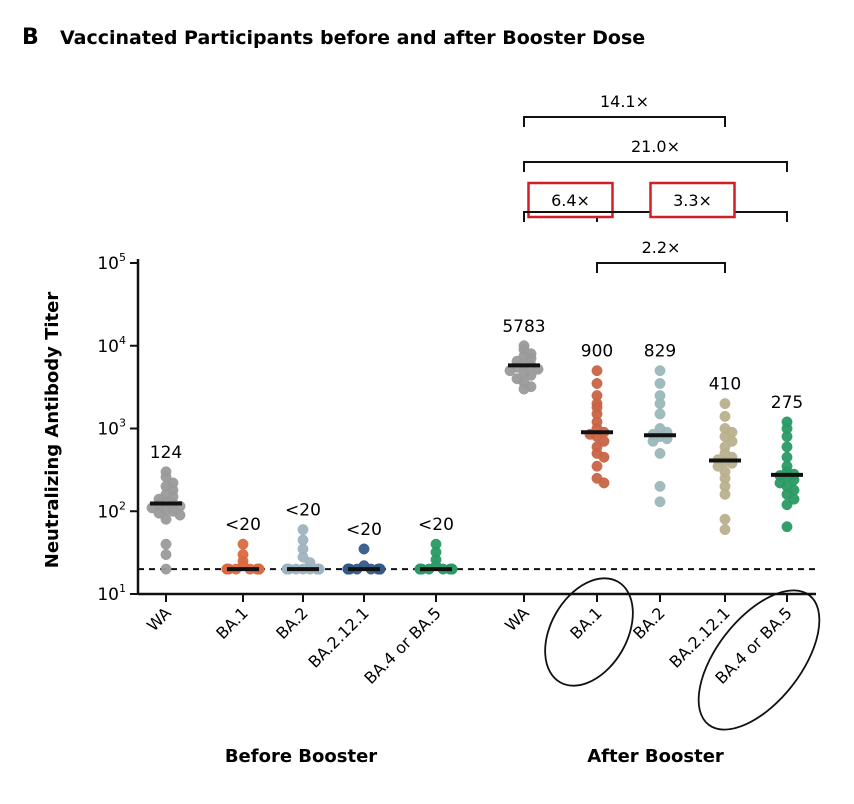 The image size is (854, 804). I want to click on y-tick-label: 10³, so click(111, 428).